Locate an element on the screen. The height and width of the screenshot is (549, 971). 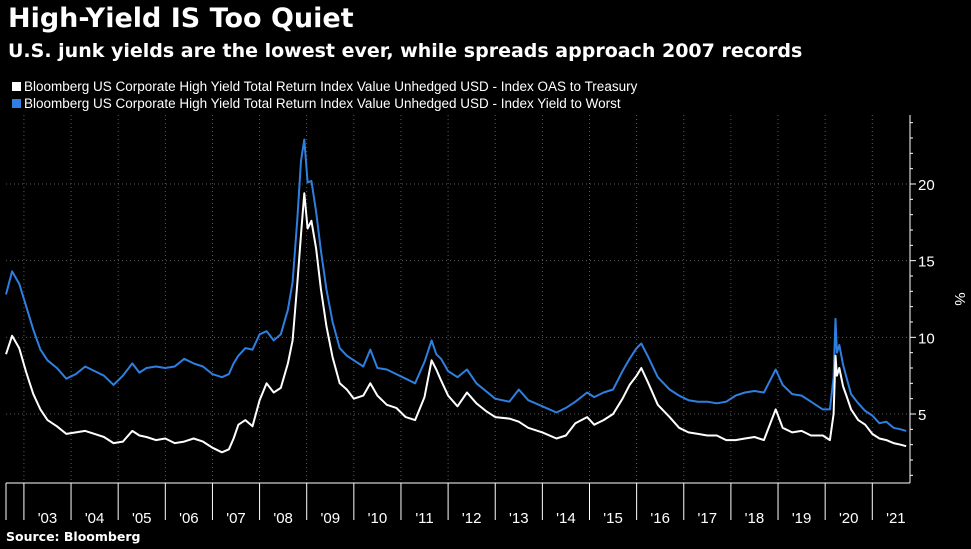
x-tick-label: '08 is located at coordinates (283, 518).